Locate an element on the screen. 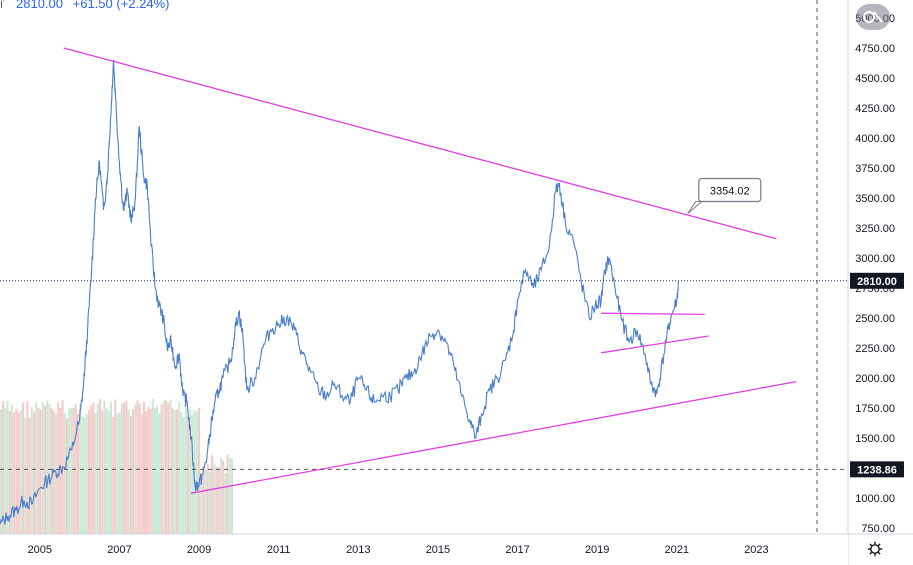 Image resolution: width=913 pixels, height=565 pixels. last-price-tag-bg is located at coordinates (877, 280).